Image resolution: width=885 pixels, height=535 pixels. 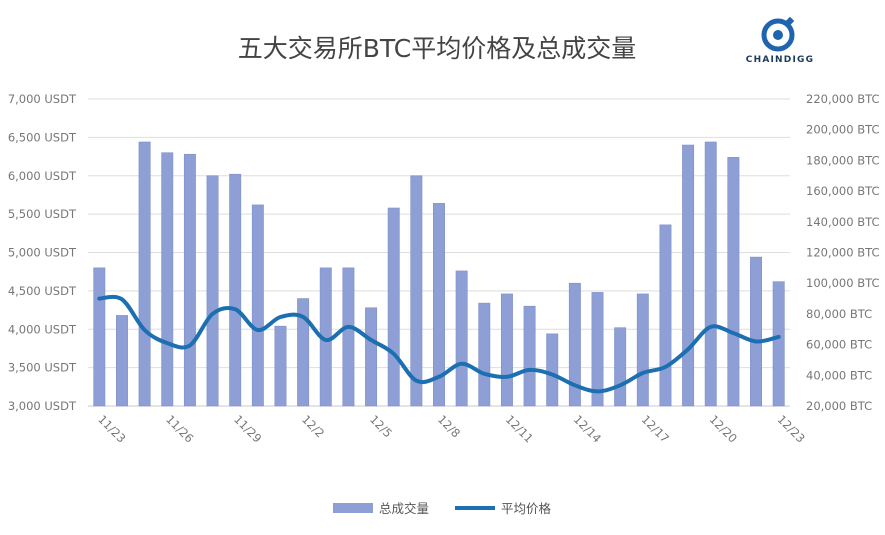 What do you see at coordinates (526, 508) in the screenshot?
I see `legend-label-price: 平均价格` at bounding box center [526, 508].